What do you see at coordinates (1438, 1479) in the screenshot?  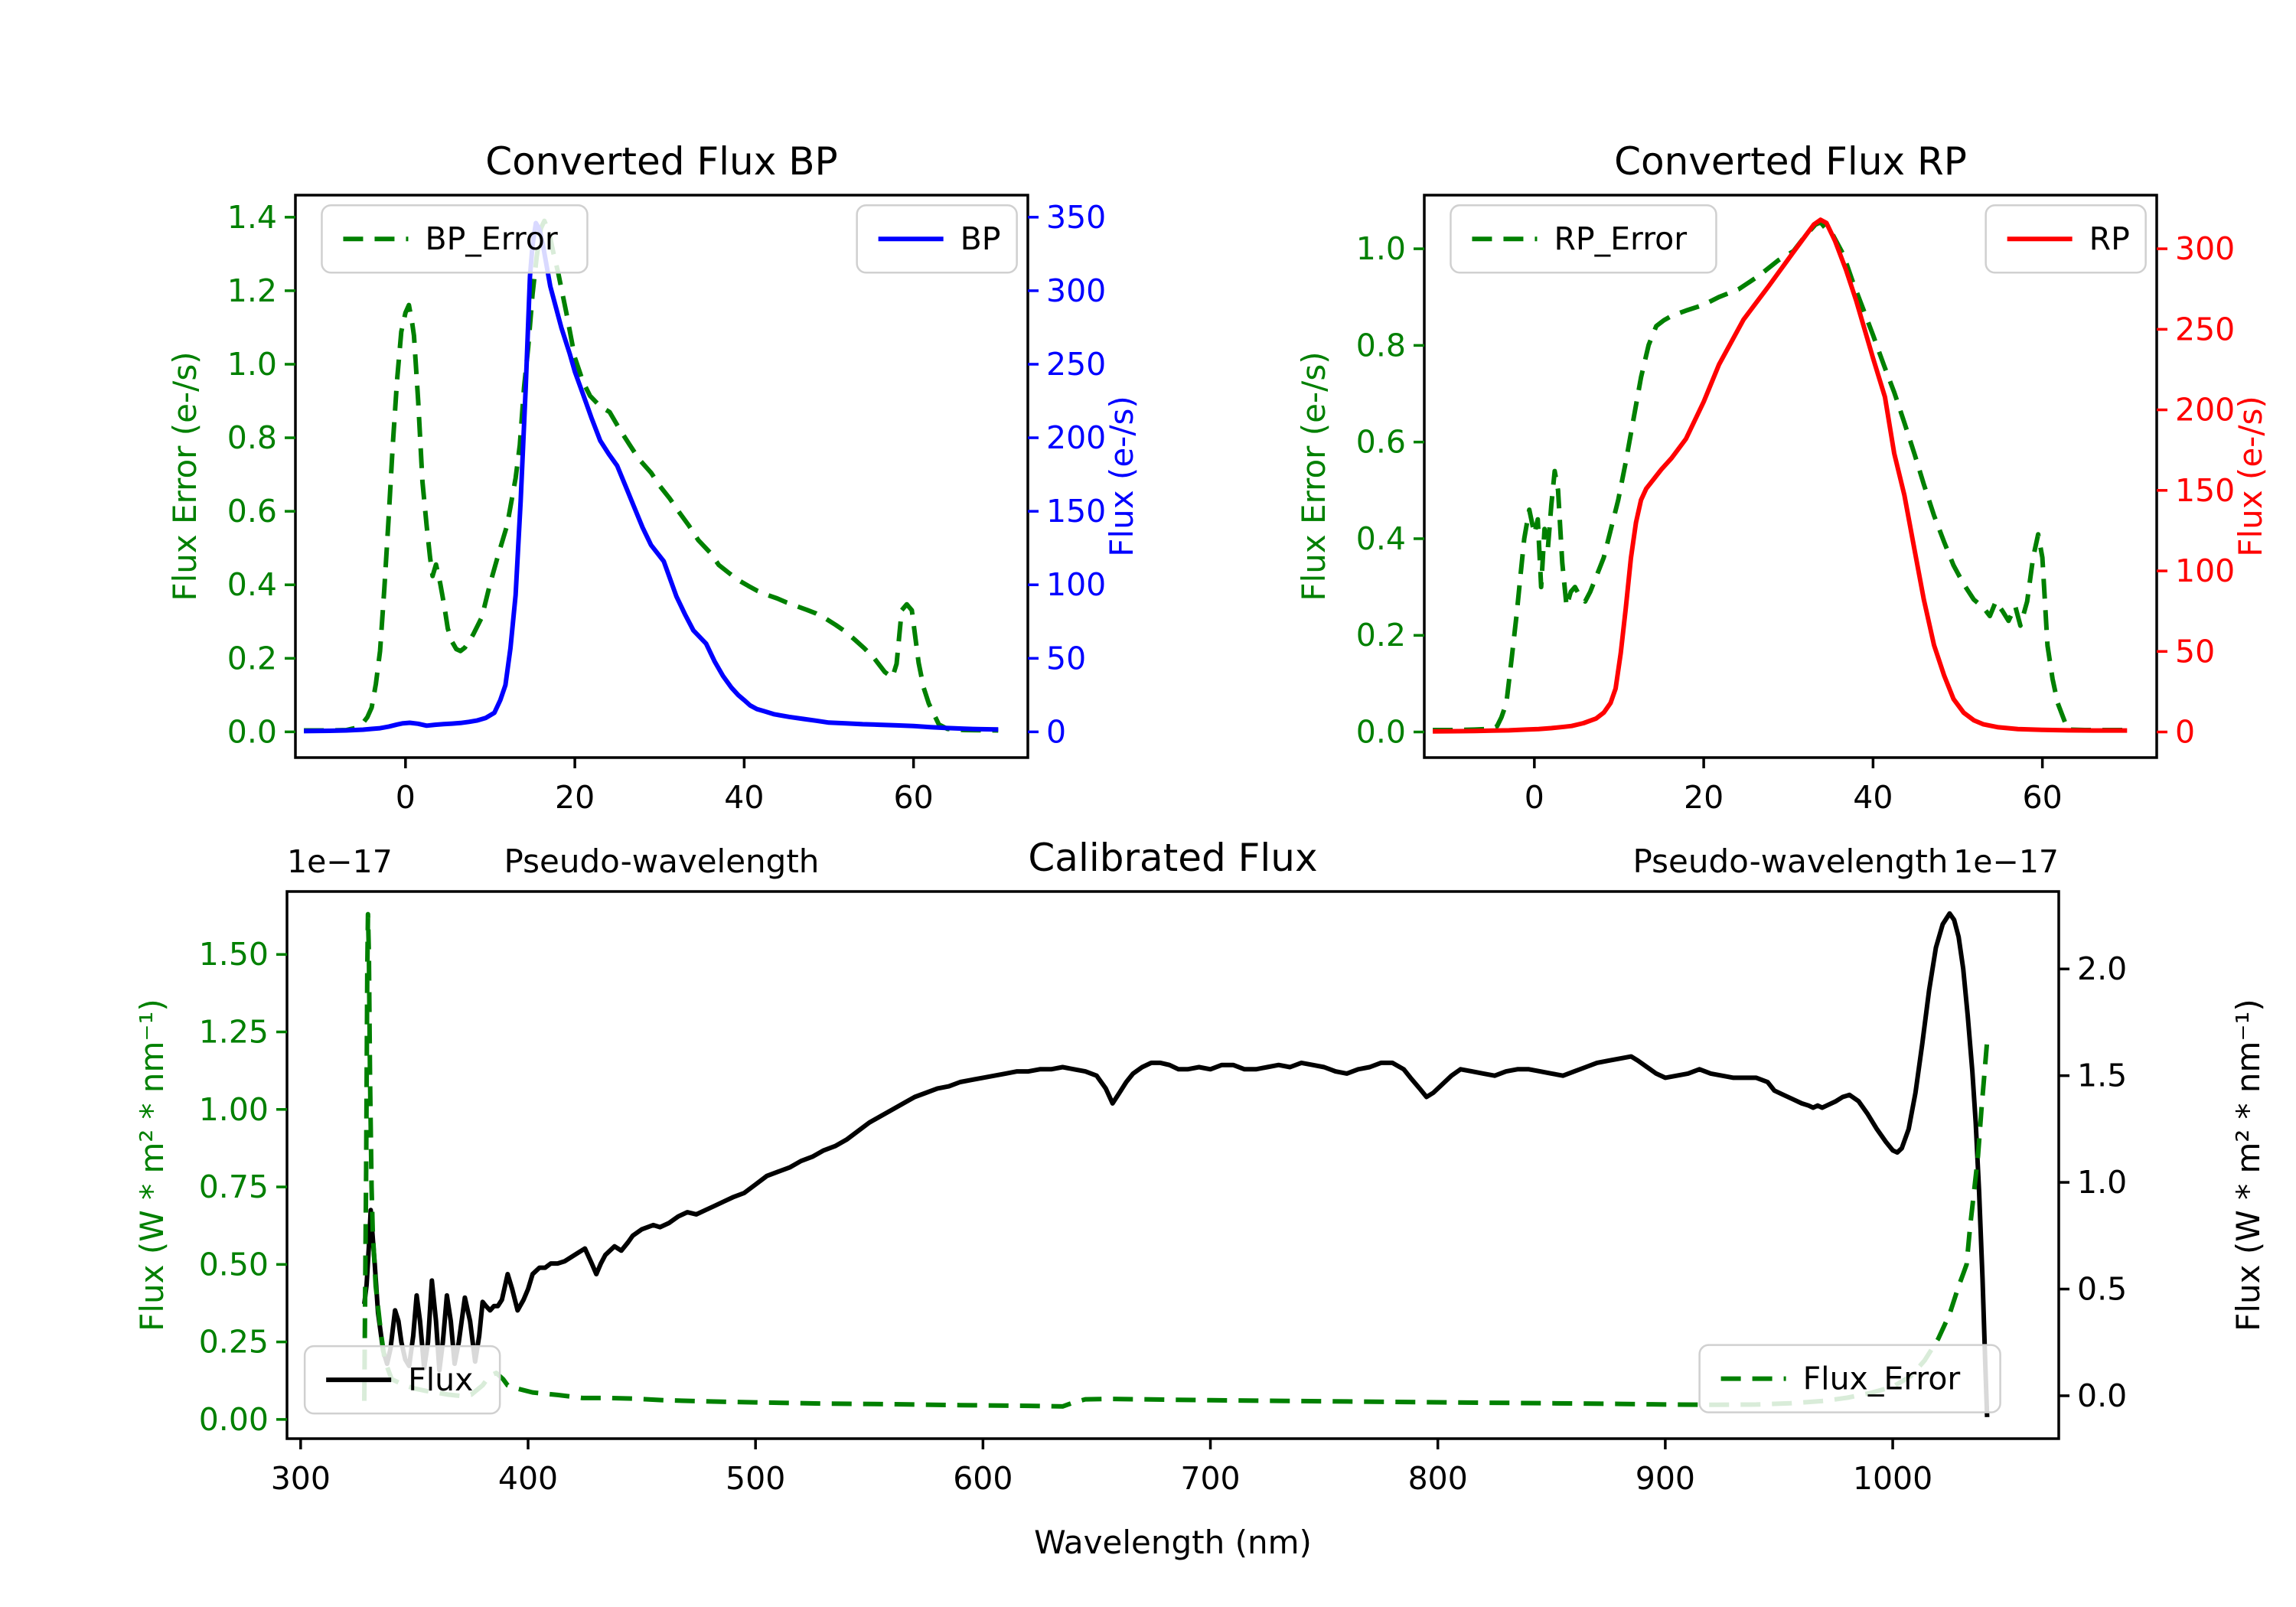 I see `chart-text: 800` at bounding box center [1438, 1479].